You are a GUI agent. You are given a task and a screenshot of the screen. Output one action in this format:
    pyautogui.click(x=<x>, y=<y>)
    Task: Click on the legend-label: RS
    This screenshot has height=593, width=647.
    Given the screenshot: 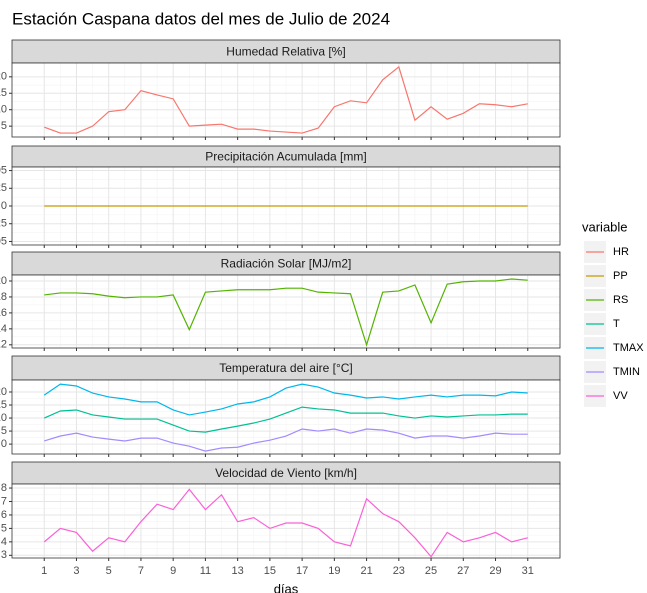 What is the action you would take?
    pyautogui.click(x=620, y=300)
    